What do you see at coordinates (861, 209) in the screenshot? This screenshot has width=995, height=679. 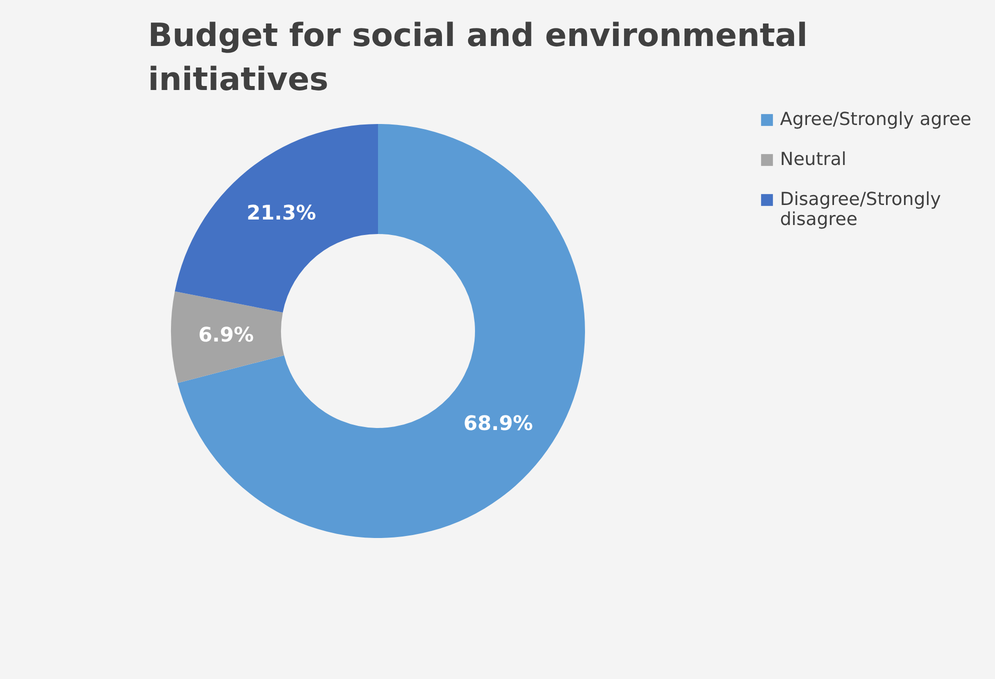 I see `legend-label: Disagree/Strongly disagree` at bounding box center [861, 209].